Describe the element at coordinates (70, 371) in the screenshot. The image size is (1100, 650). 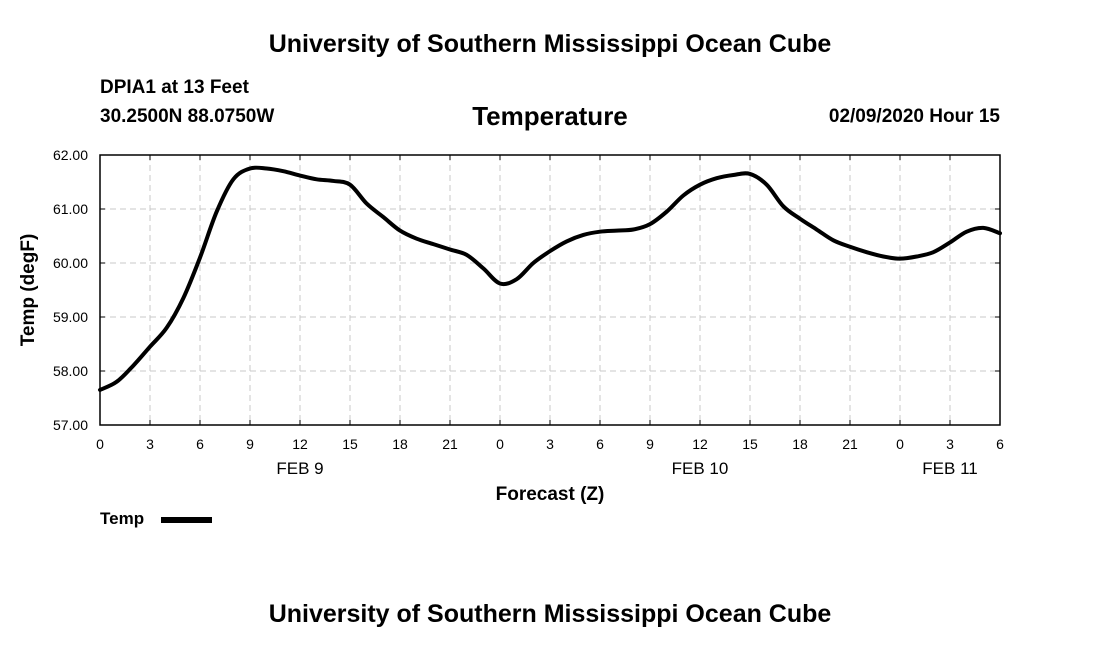
I see `y-tick-label: 58.00` at that location.